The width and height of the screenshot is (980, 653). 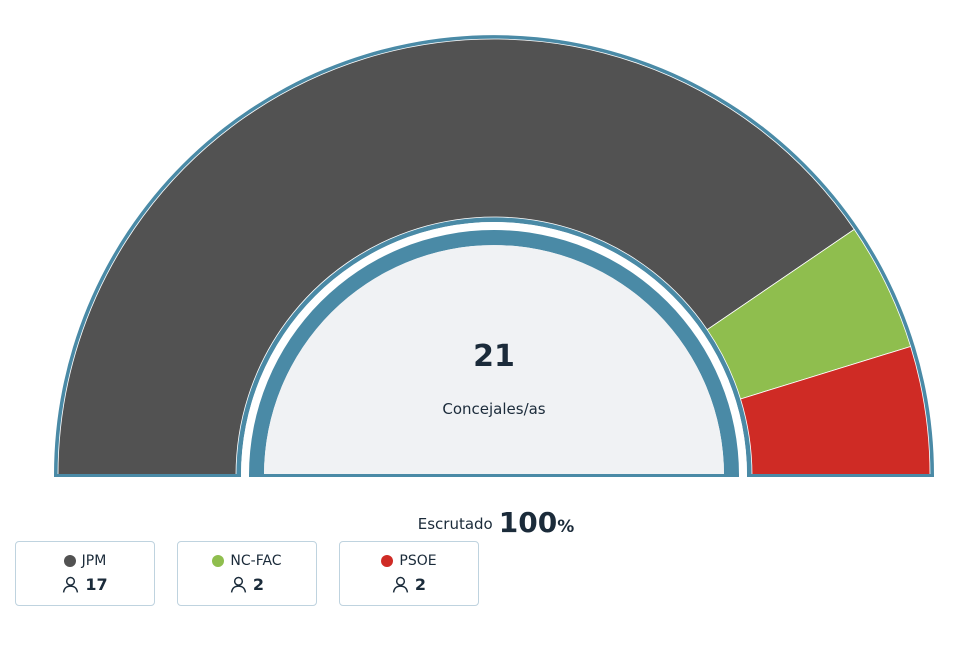 I want to click on base-line-right, so click(x=840, y=475).